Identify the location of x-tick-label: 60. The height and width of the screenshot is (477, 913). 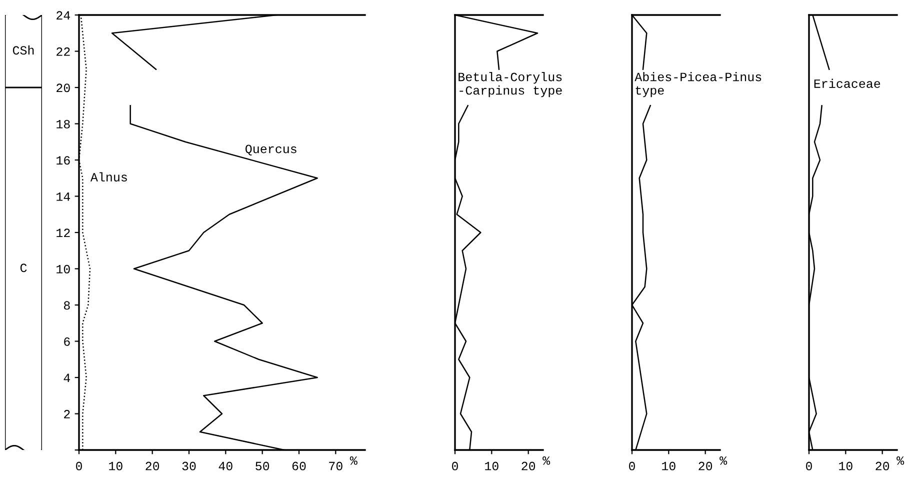
(299, 466).